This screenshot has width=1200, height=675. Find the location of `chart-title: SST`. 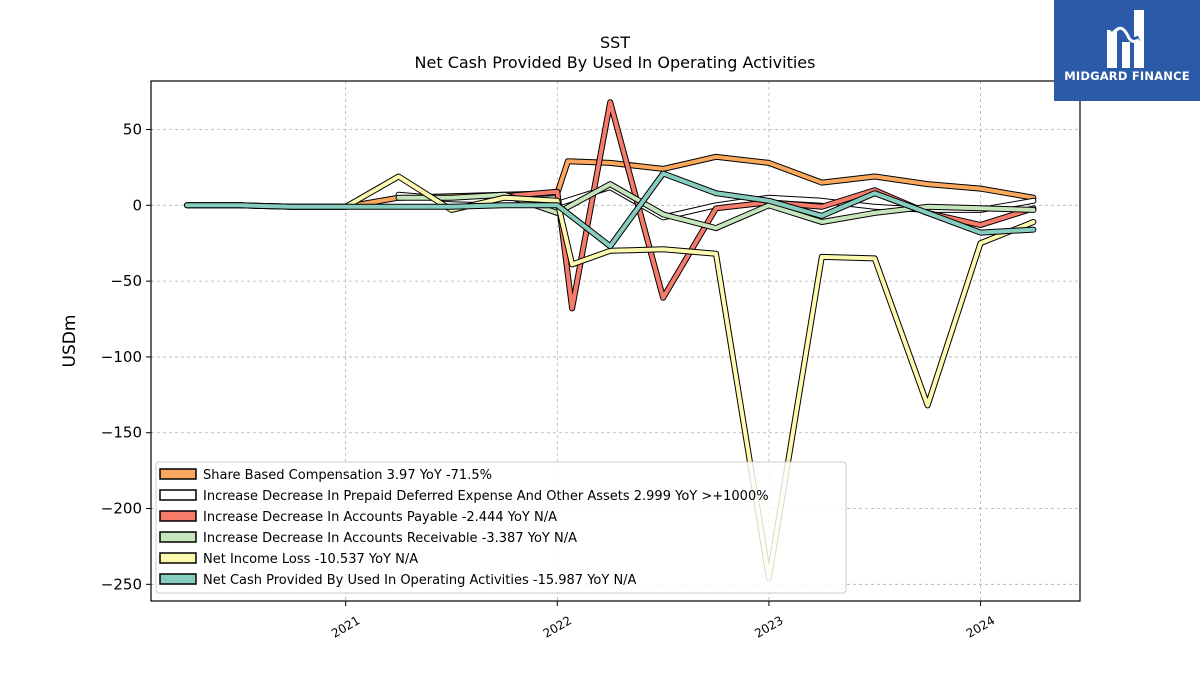

chart-title: SST is located at coordinates (615, 42).